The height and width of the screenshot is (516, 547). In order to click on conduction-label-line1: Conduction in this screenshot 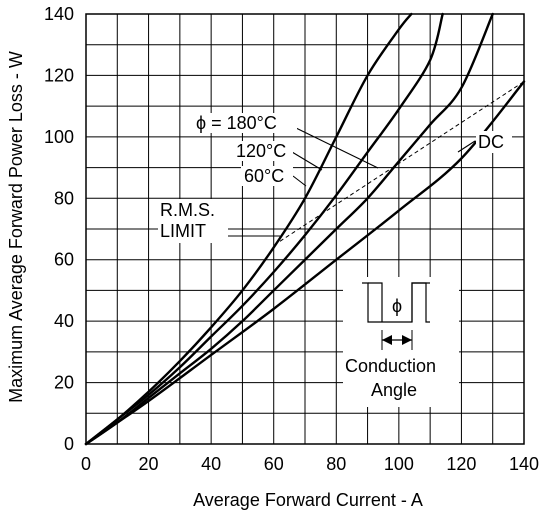, I will do `click(390, 366)`.